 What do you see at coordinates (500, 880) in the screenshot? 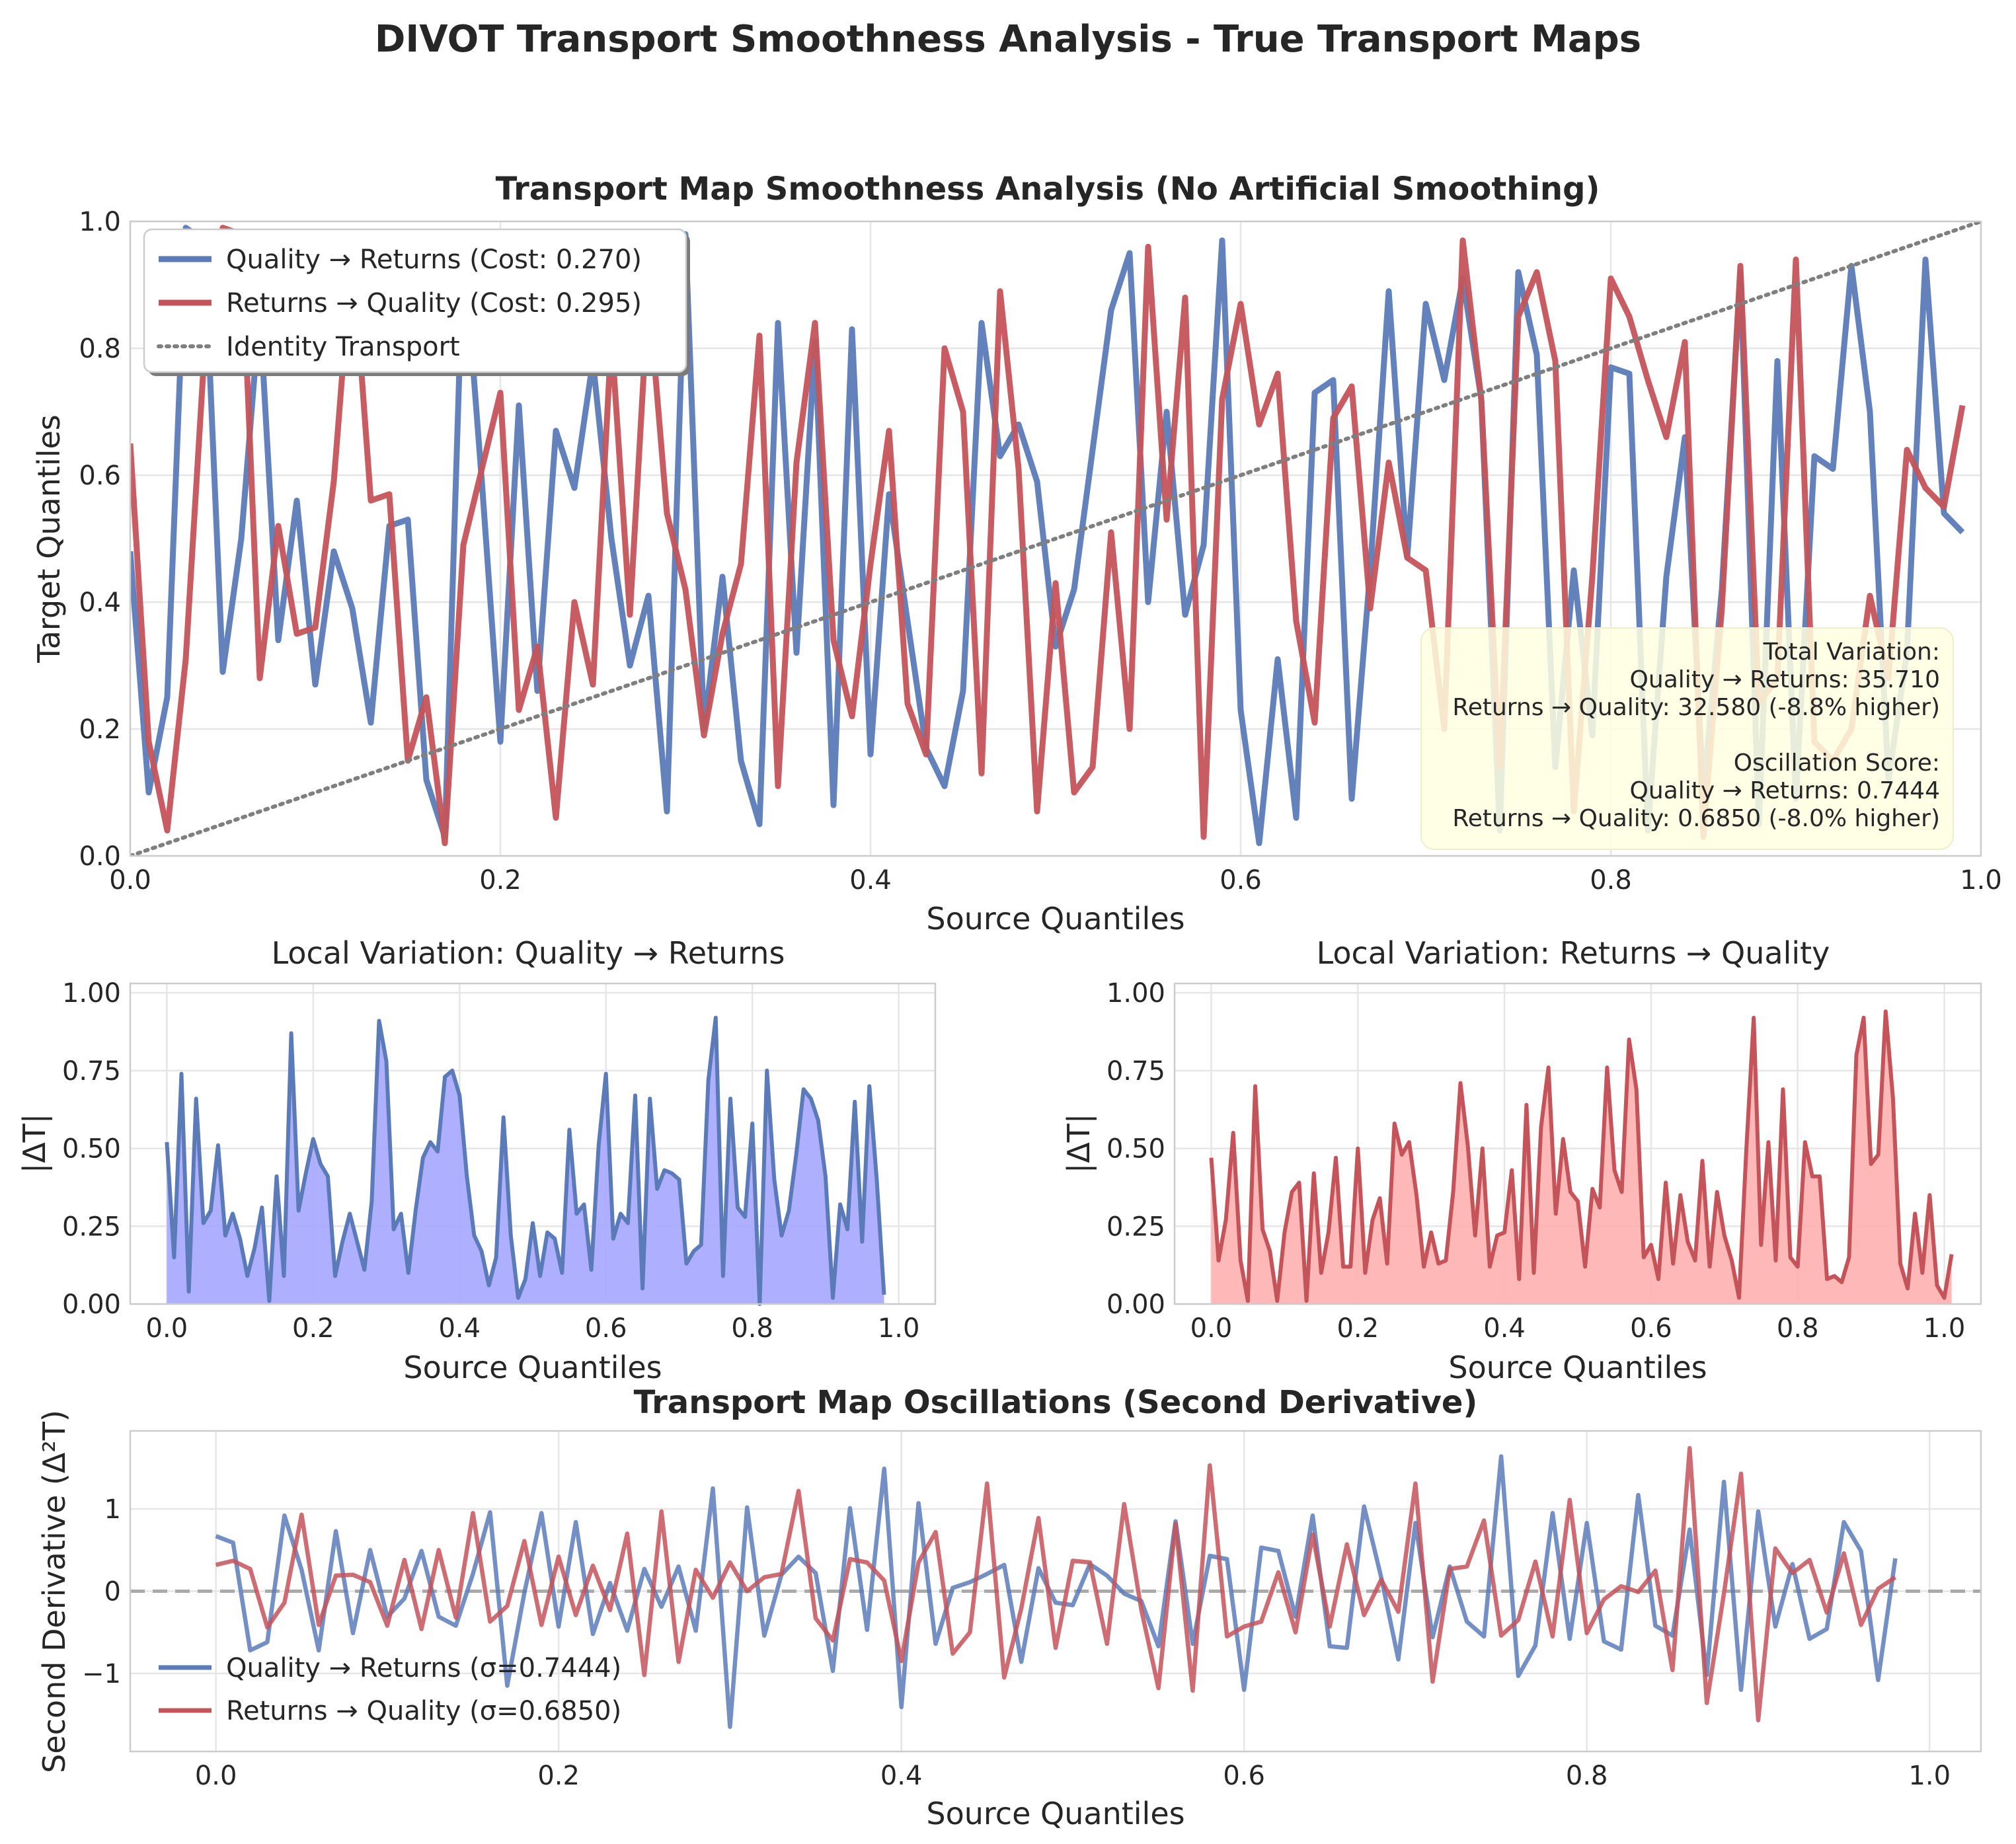
I see `main-x-tick-label: 0.2` at bounding box center [500, 880].